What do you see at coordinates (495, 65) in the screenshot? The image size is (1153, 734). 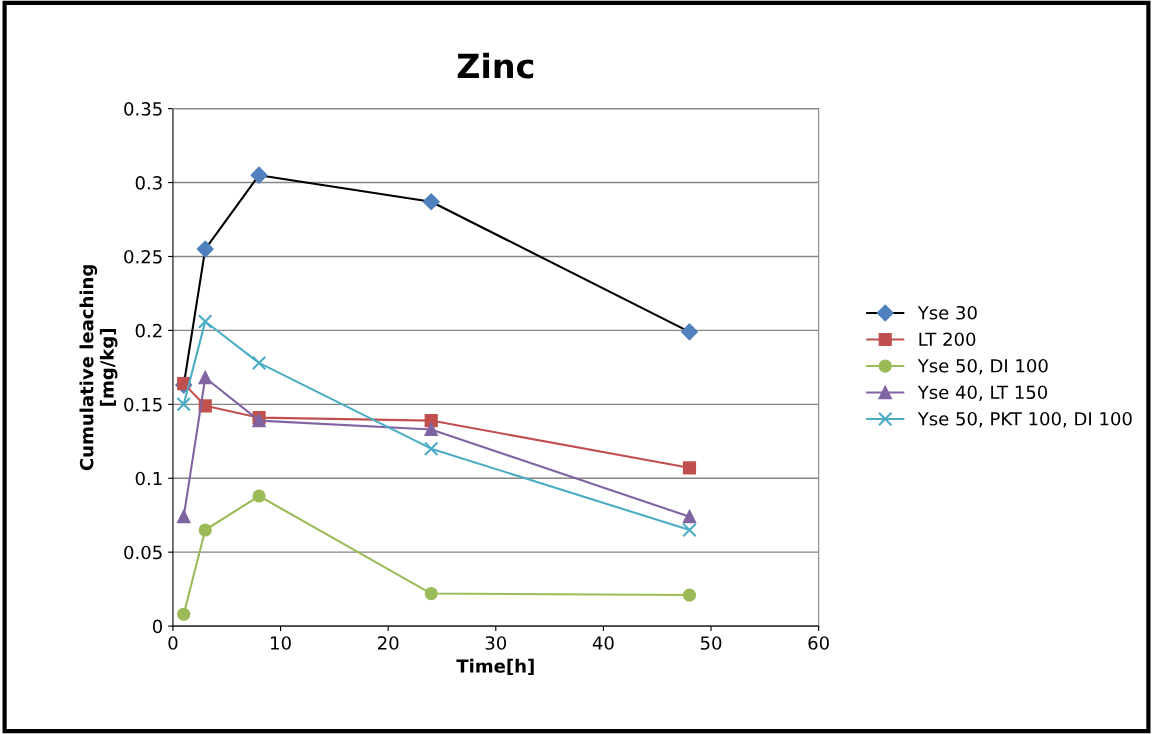 I see `chart-title: Zinc` at bounding box center [495, 65].